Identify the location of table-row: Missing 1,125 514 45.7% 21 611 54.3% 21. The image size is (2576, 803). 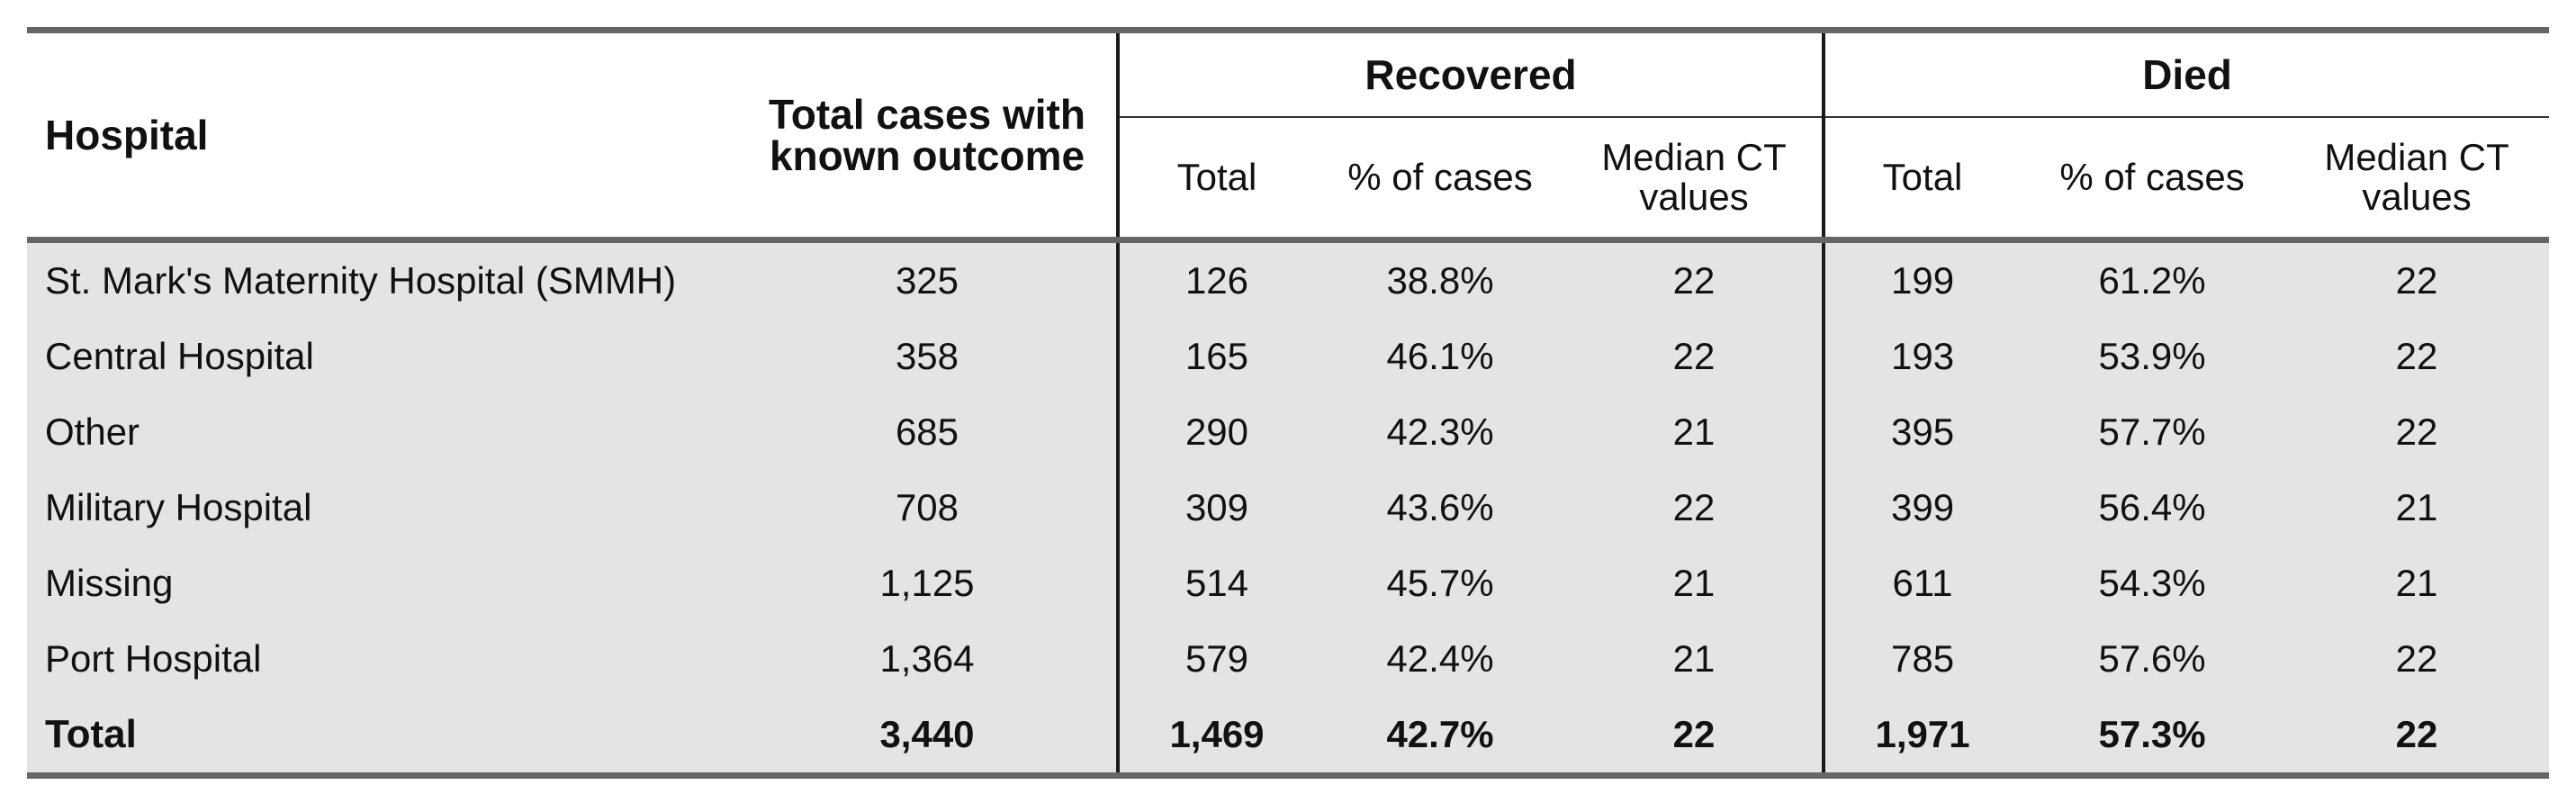
(1288, 583).